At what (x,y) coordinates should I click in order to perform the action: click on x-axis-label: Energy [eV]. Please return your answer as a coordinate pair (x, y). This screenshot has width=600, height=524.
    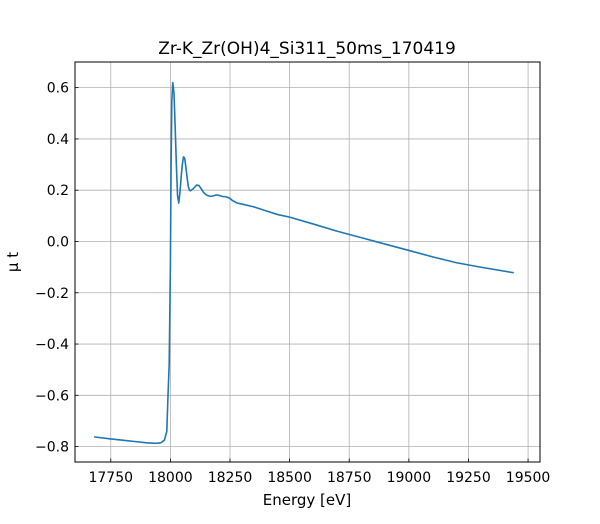
    Looking at the image, I should click on (307, 500).